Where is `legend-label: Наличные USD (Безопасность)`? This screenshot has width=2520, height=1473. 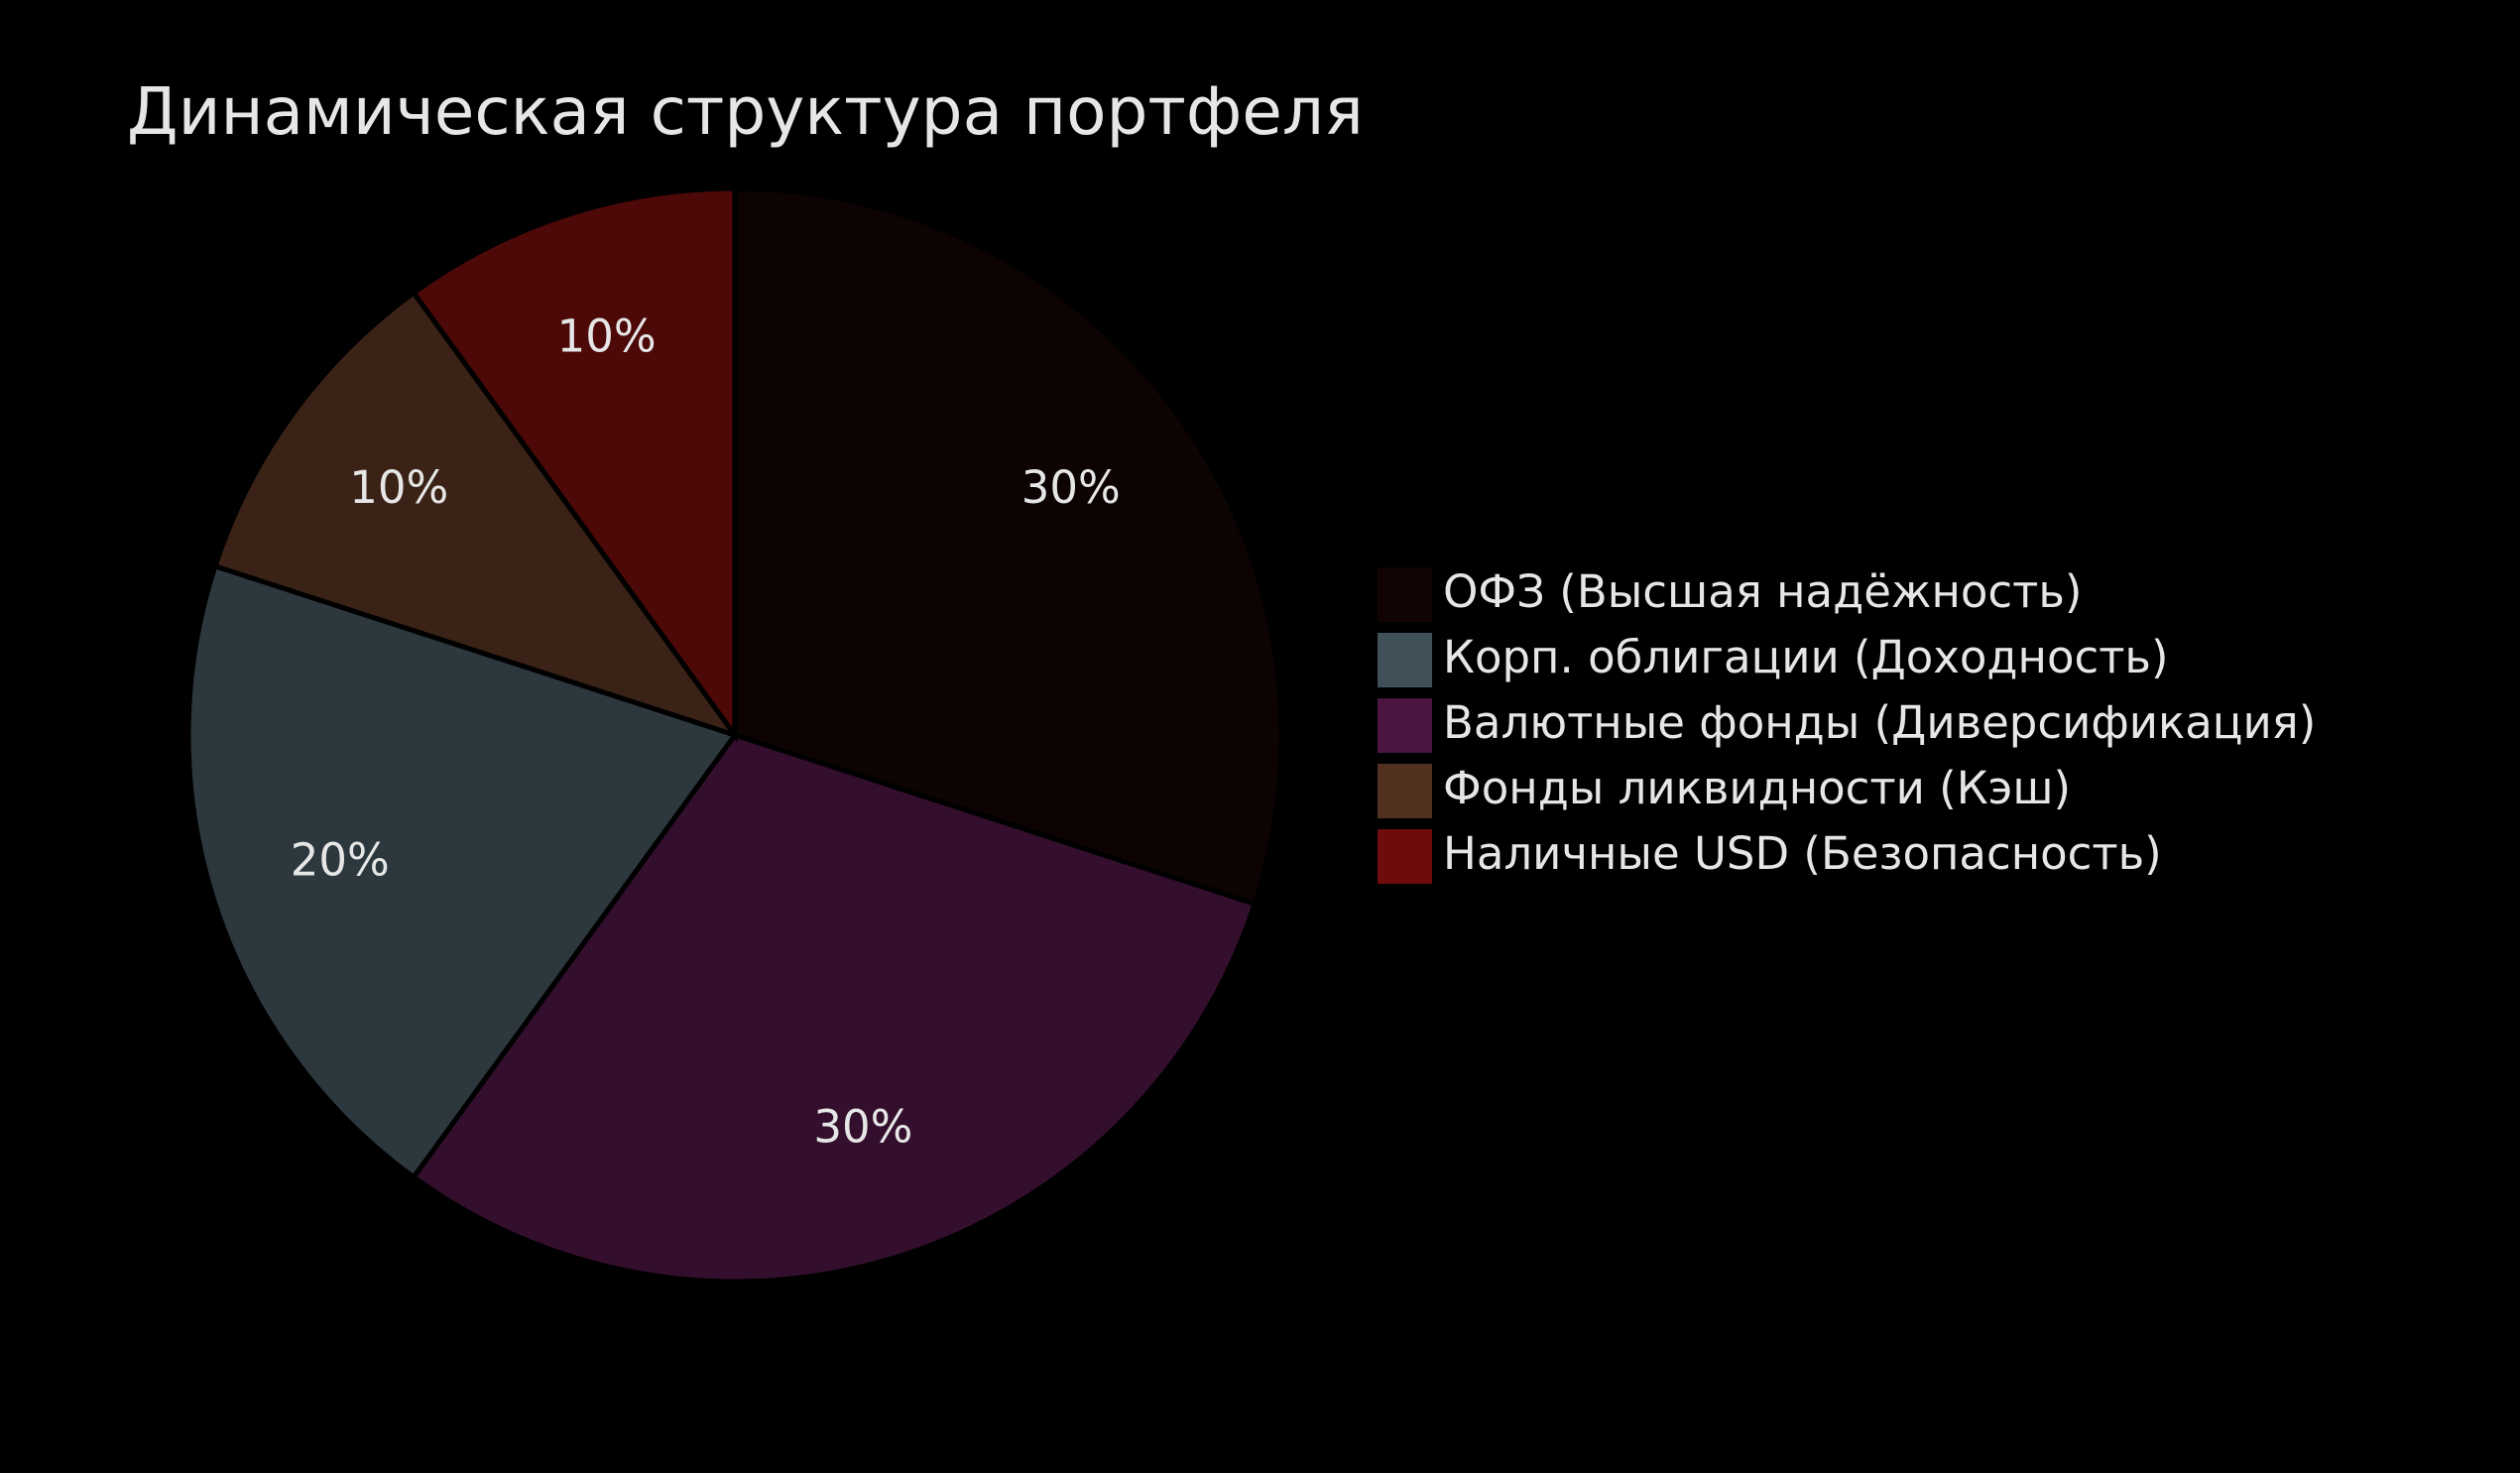
legend-label: Наличные USD (Безопасность) is located at coordinates (1802, 853).